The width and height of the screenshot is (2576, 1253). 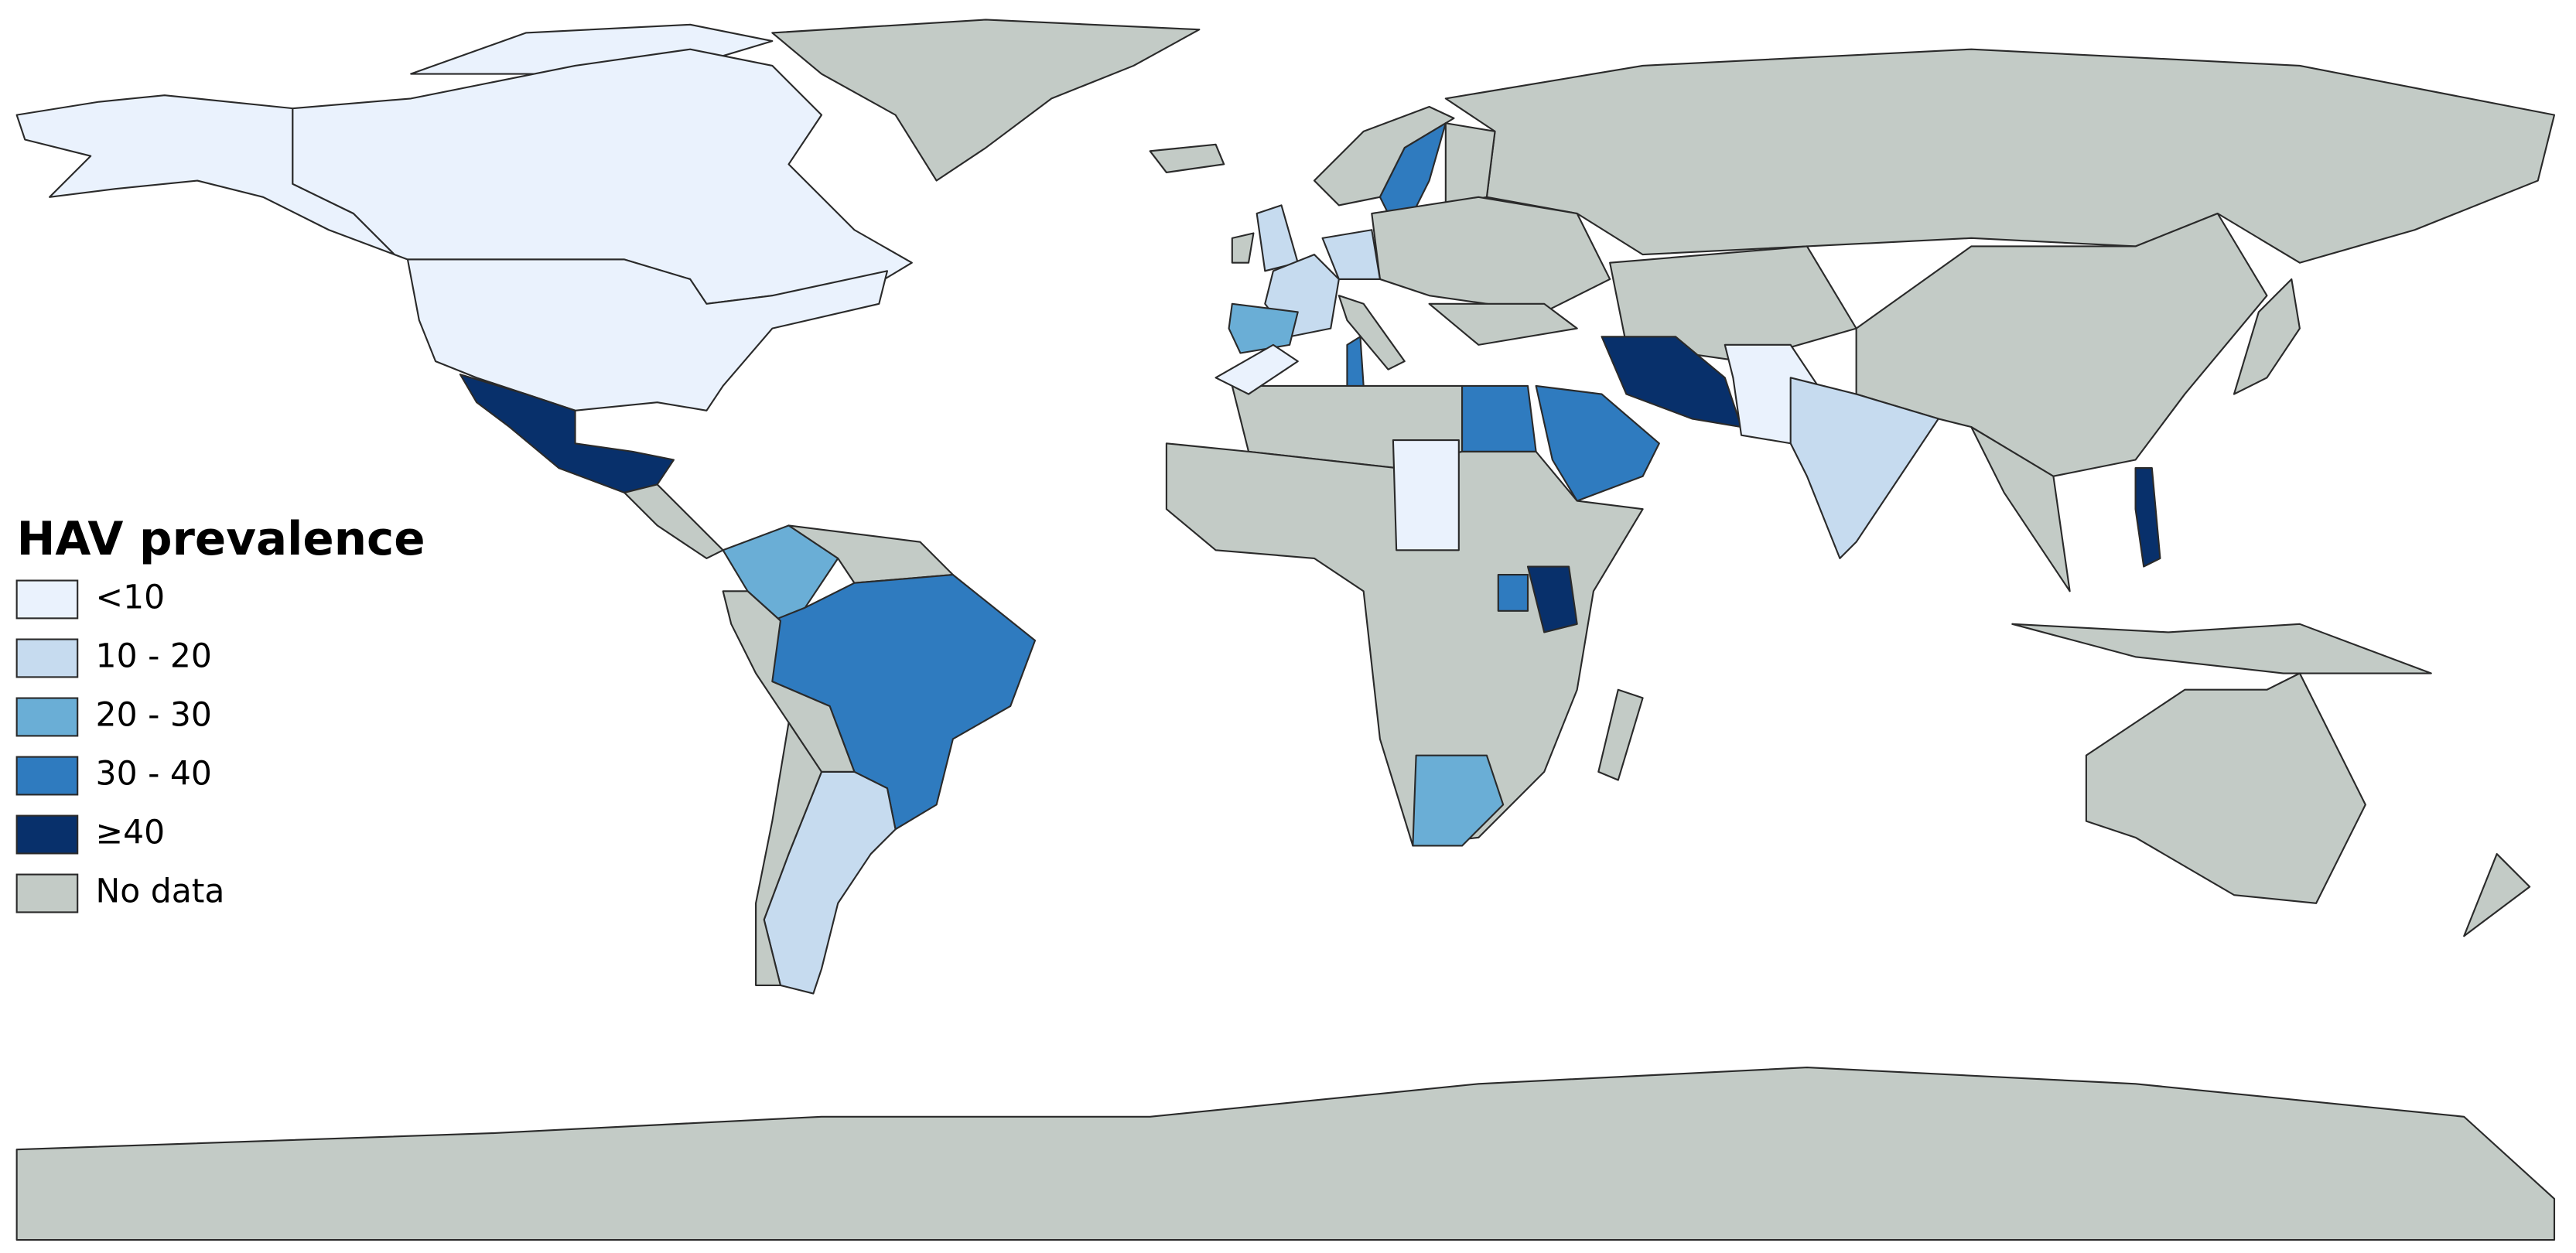 I want to click on chile, so click(x=789, y=854).